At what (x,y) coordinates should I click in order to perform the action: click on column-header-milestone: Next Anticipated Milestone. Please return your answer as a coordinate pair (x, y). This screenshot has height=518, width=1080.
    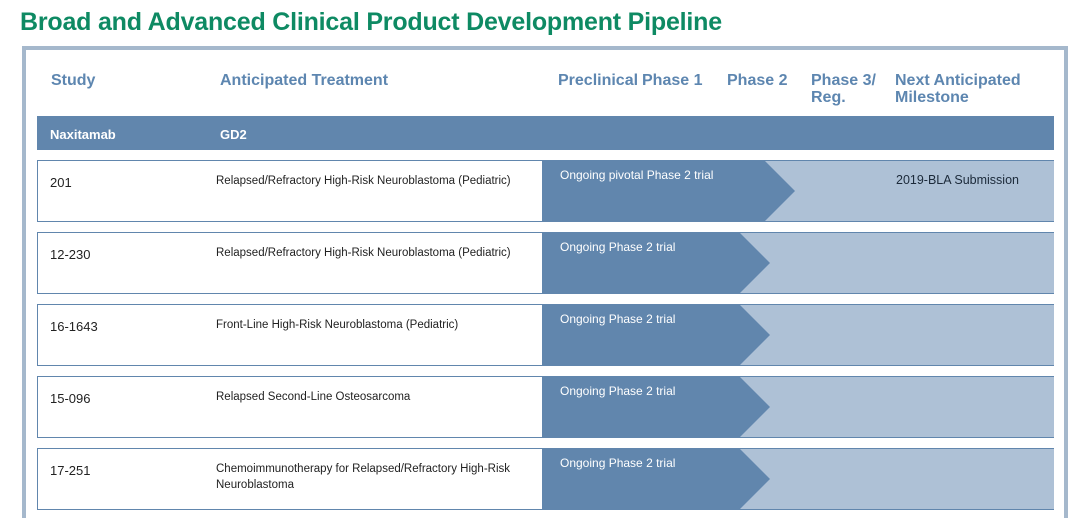
    Looking at the image, I should click on (958, 89).